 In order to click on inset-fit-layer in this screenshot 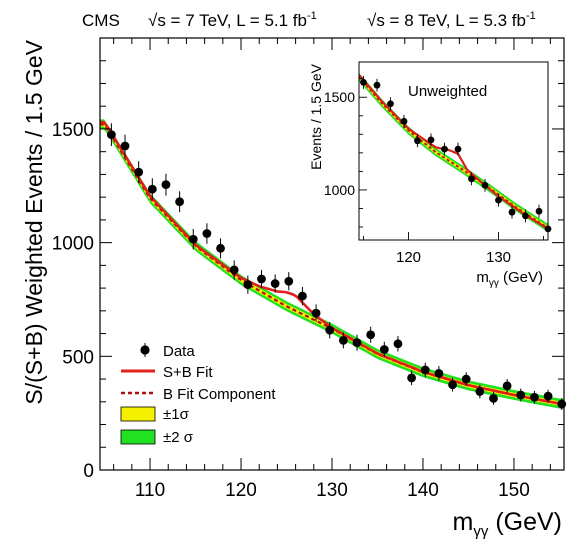, I will do `click(453, 152)`.